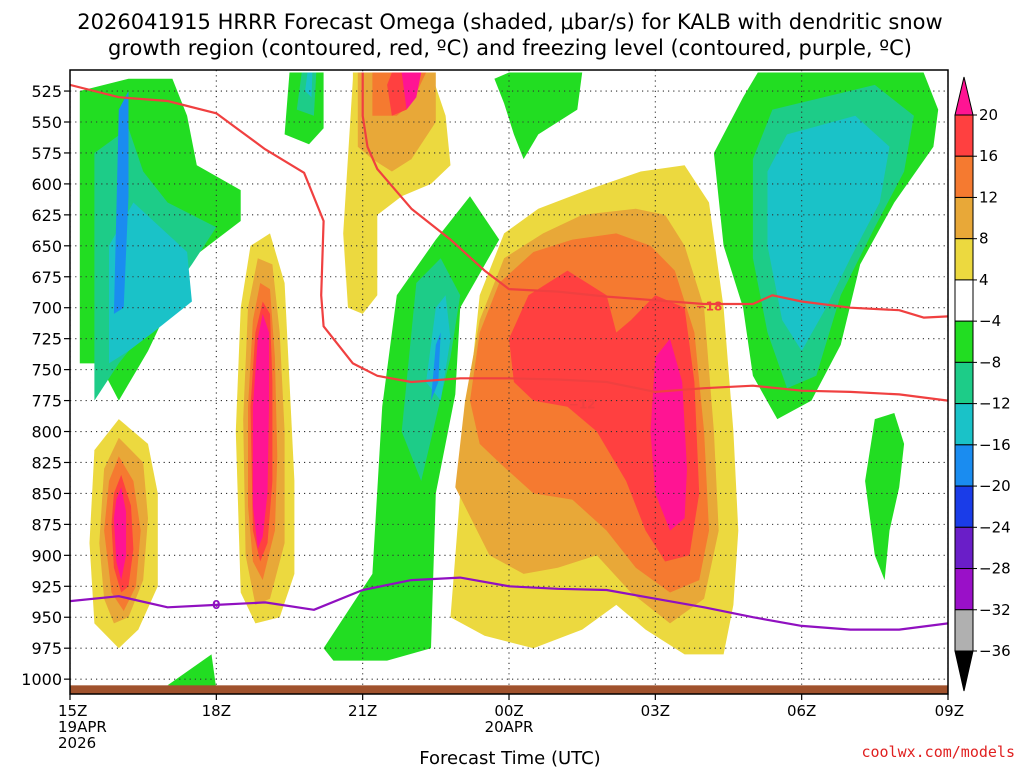 The height and width of the screenshot is (768, 1024). What do you see at coordinates (46, 462) in the screenshot?
I see `y-tick-label-825: 825` at bounding box center [46, 462].